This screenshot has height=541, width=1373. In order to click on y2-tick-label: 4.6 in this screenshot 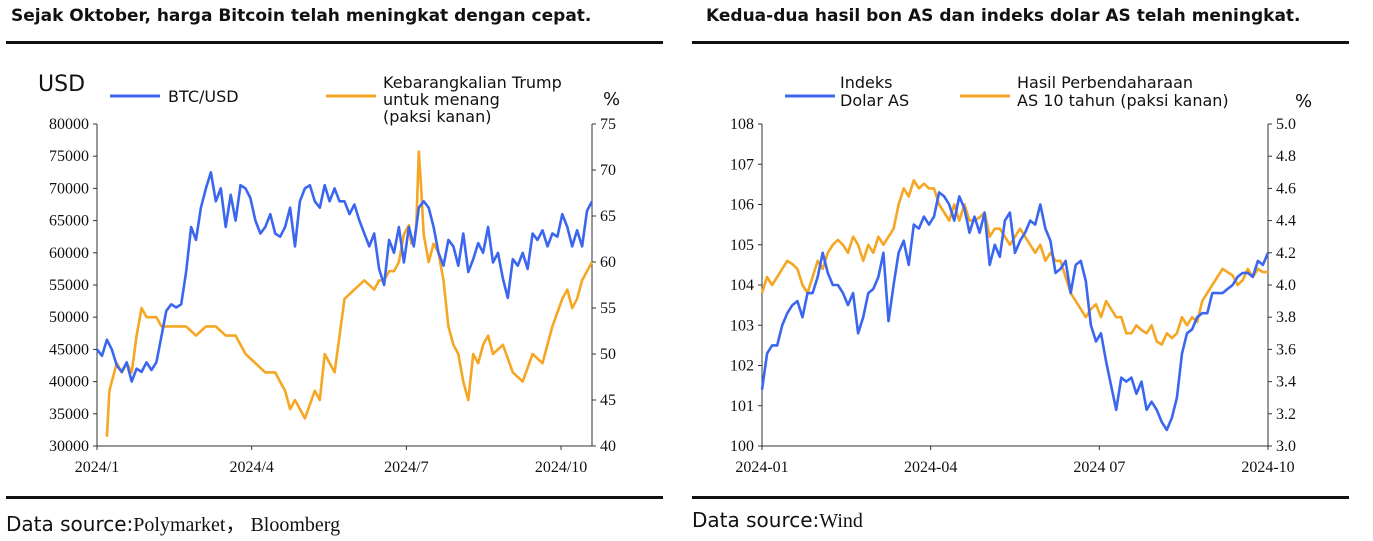, I will do `click(1286, 188)`.